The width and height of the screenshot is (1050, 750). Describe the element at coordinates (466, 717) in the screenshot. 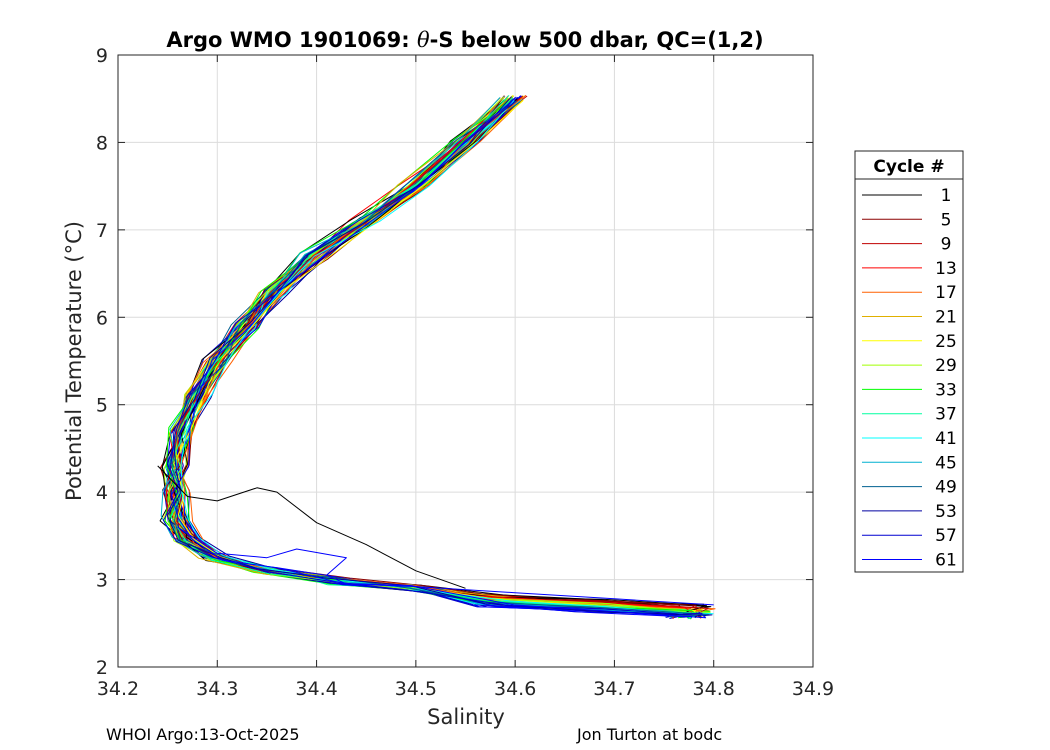

I see `x-axis-label: Salinity` at that location.